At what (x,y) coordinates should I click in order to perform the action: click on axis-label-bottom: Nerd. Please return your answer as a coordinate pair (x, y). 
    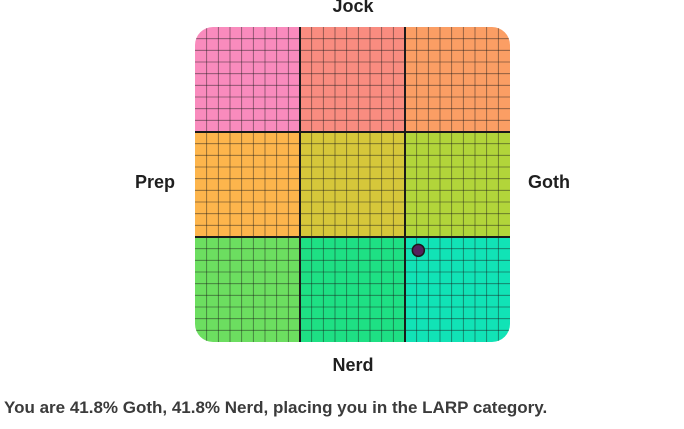
    Looking at the image, I should click on (353, 365).